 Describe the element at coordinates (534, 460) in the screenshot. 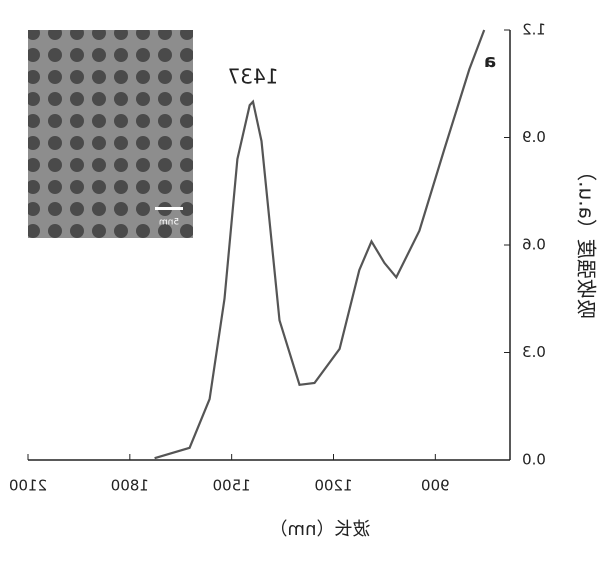

I see `y-tick-label: 0.0` at that location.